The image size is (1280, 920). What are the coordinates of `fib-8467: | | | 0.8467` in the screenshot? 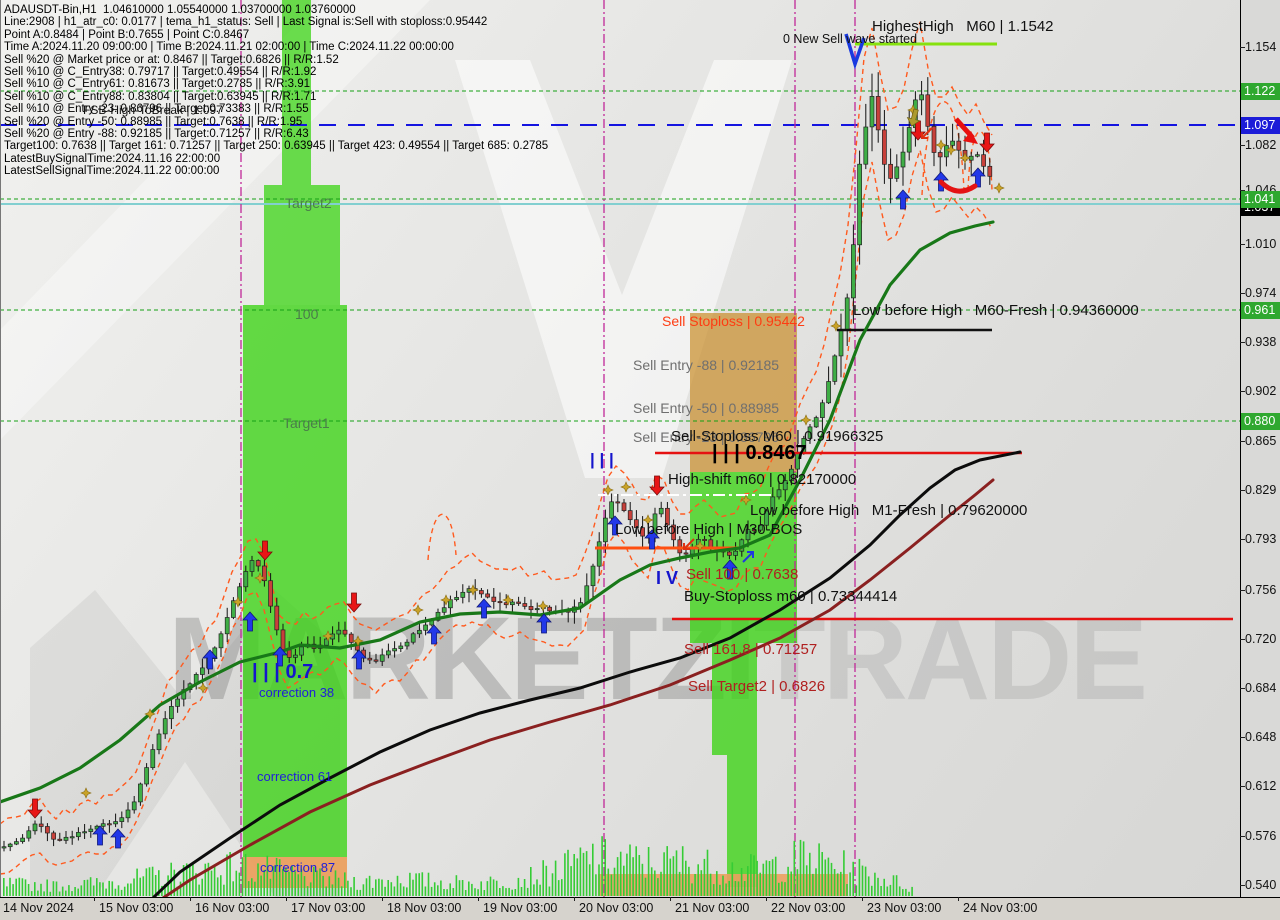 It's located at (759, 453).